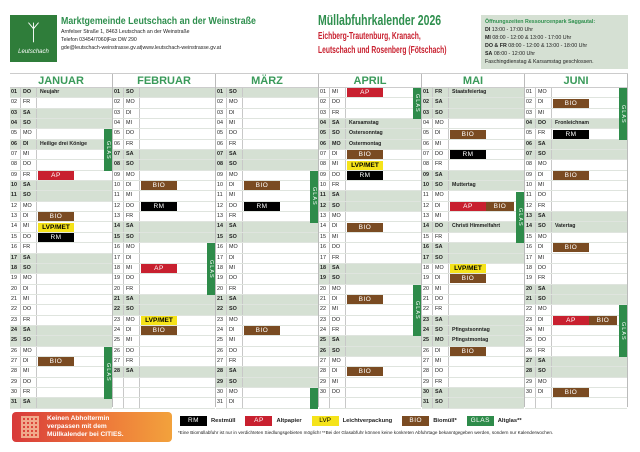  Describe the element at coordinates (61, 227) in the screenshot. I see `day-row: 14 MI LVP/MET` at that location.